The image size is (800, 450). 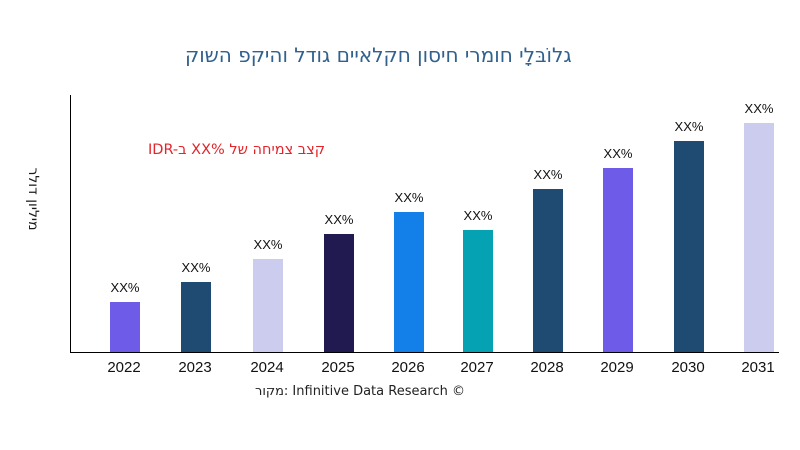 What do you see at coordinates (124, 367) in the screenshot?
I see `x-tick-2022: 2022` at bounding box center [124, 367].